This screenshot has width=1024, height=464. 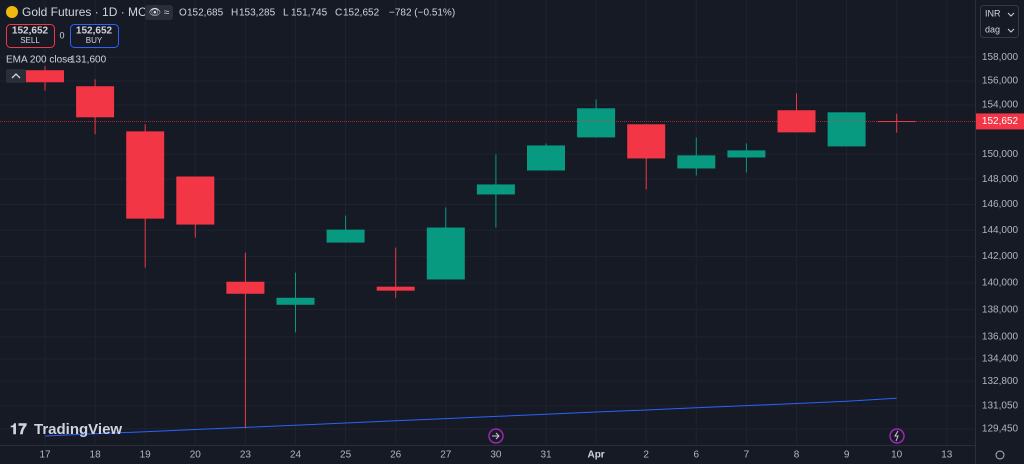 I want to click on ohlc-key: L, so click(x=286, y=13).